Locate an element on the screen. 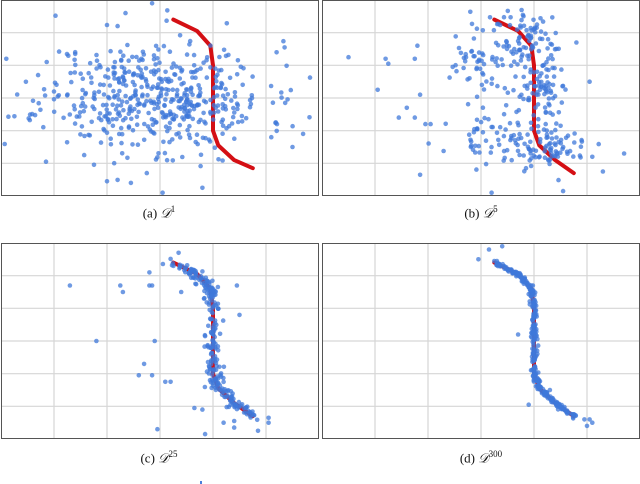 The height and width of the screenshot is (484, 640). caption-a-label: (a) is located at coordinates (150, 213).